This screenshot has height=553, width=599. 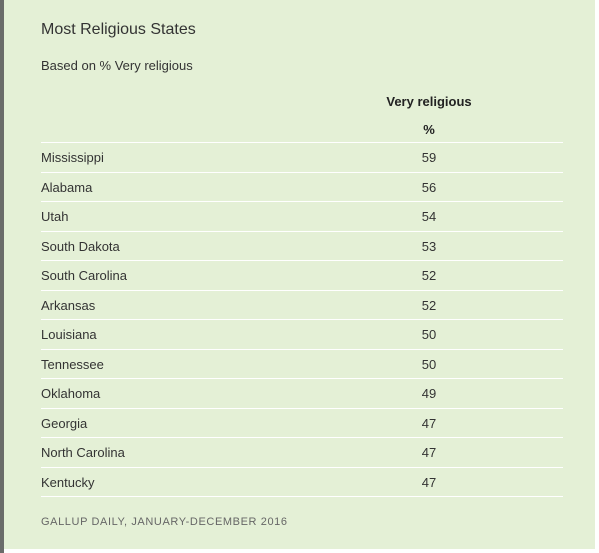 What do you see at coordinates (118, 29) in the screenshot?
I see `chart-title: Most Religious States` at bounding box center [118, 29].